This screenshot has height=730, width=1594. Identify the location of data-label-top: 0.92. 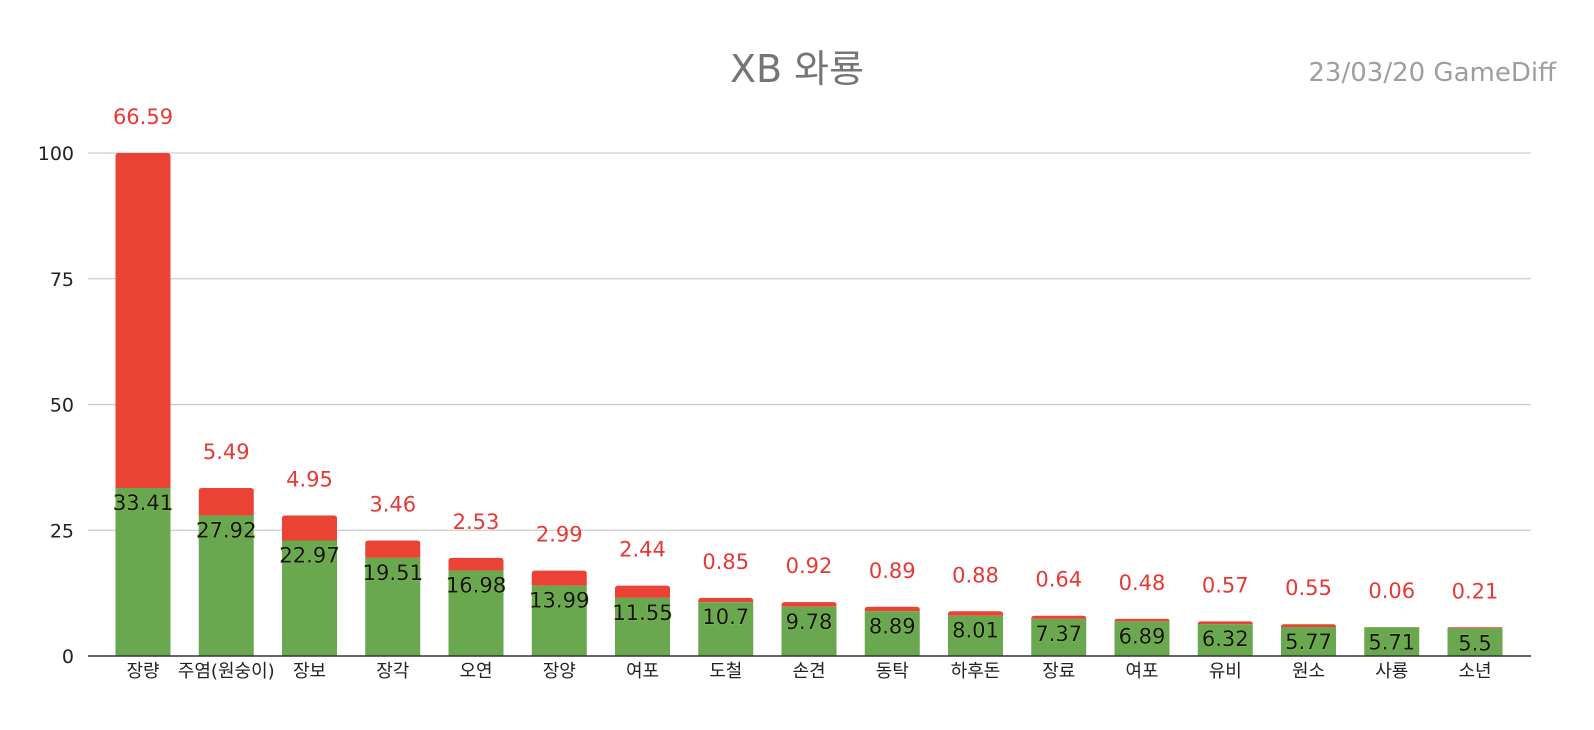
(809, 566).